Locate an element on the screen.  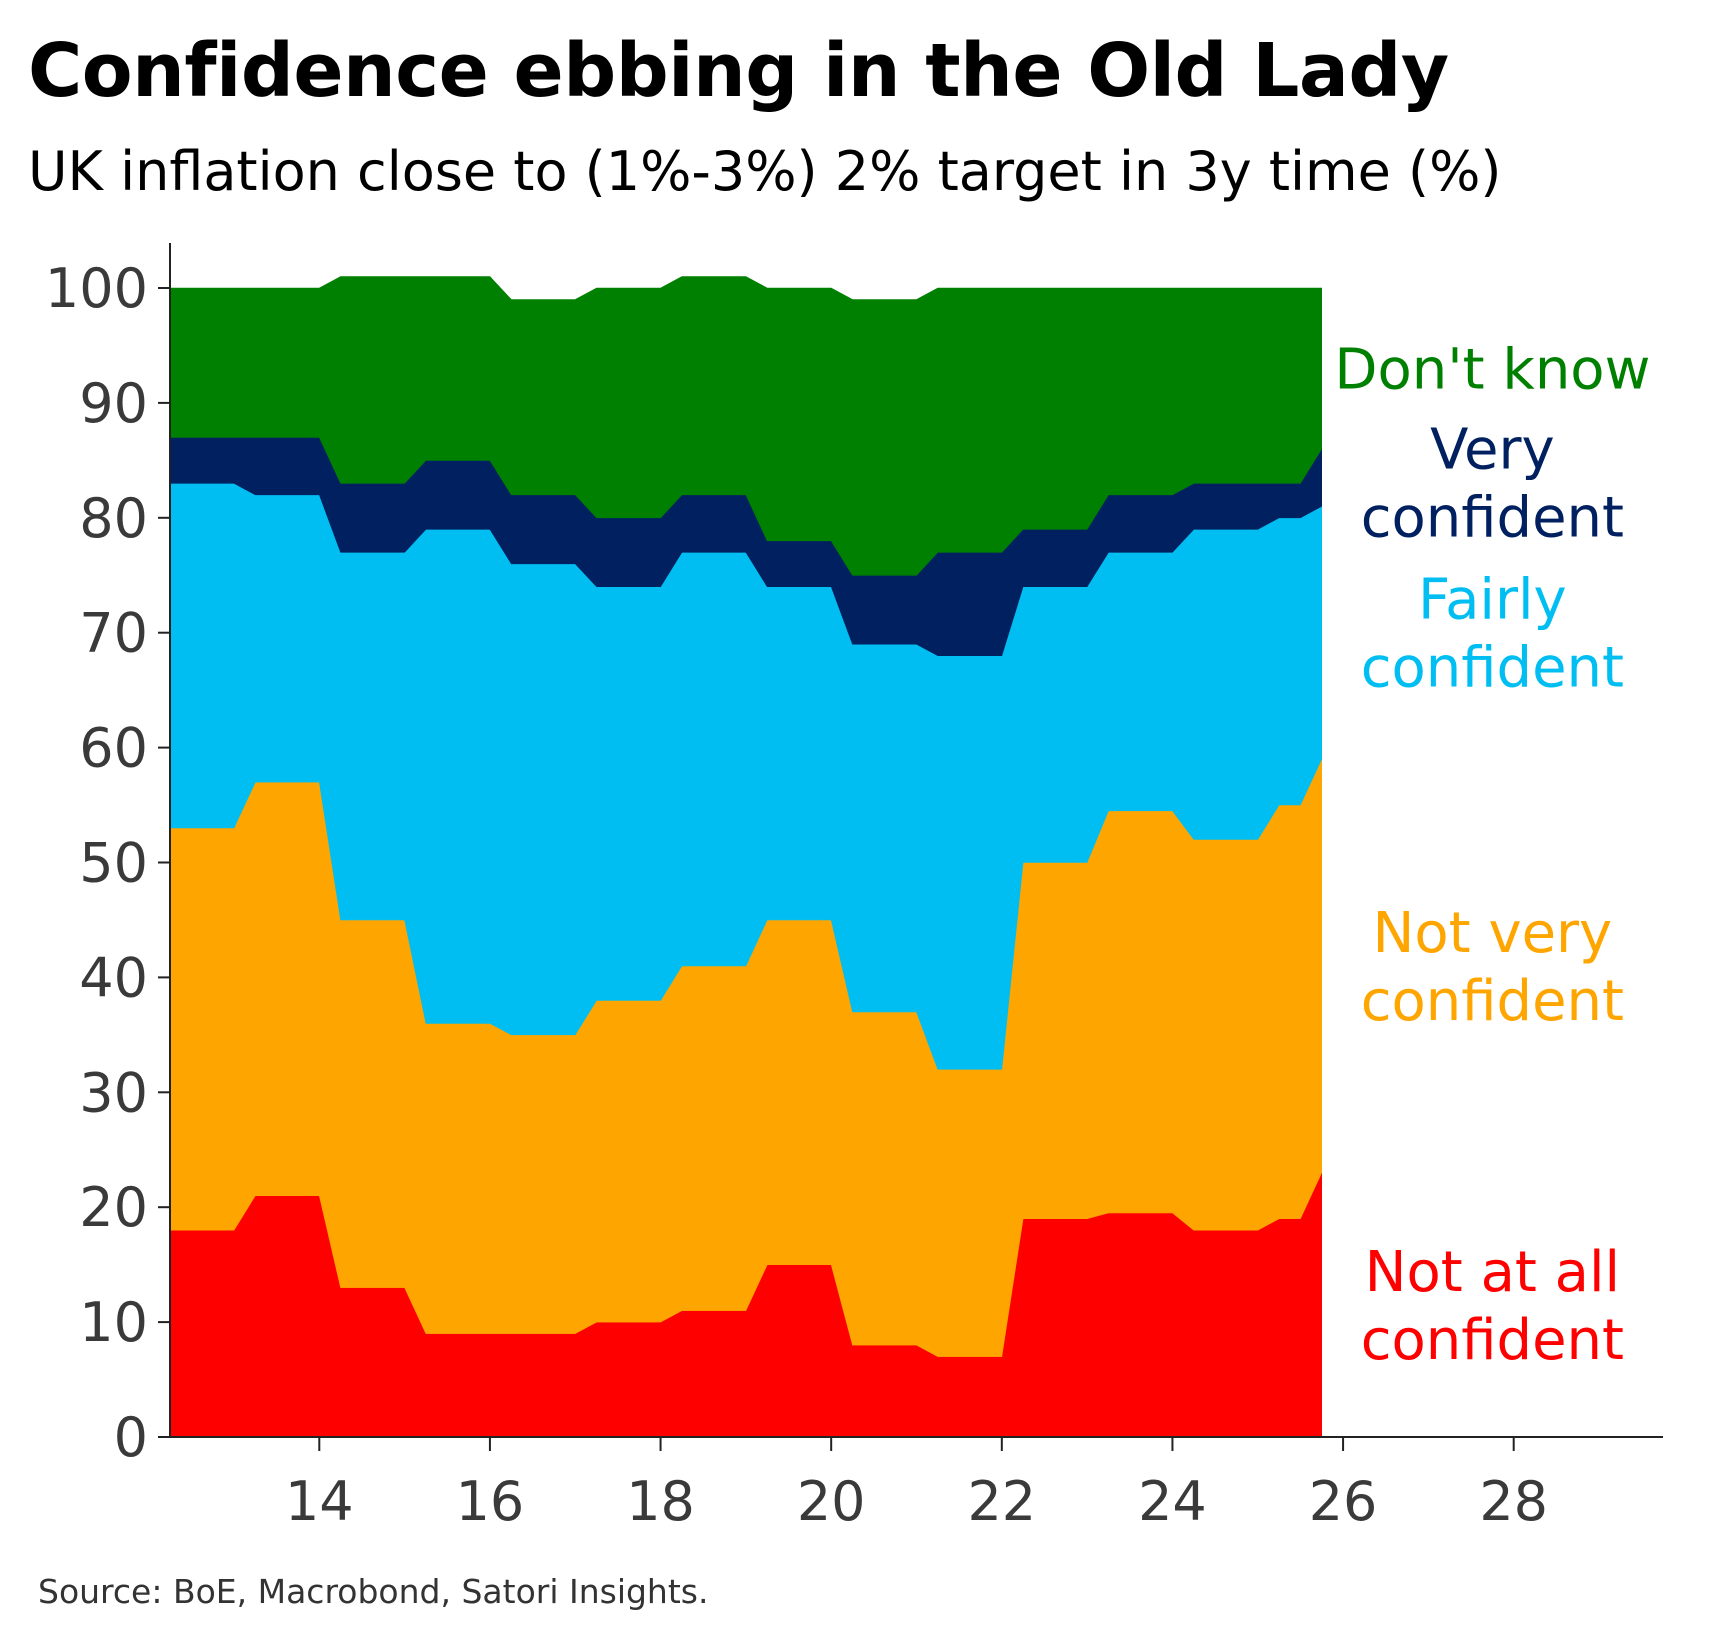
y-tick-label: 70 is located at coordinates (113, 633).